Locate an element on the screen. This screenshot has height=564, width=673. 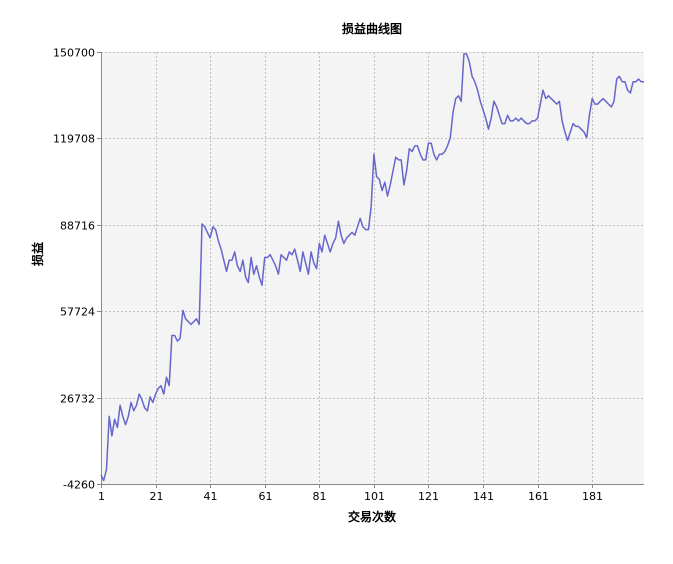
x-tick-label: 1 is located at coordinates (101, 496).